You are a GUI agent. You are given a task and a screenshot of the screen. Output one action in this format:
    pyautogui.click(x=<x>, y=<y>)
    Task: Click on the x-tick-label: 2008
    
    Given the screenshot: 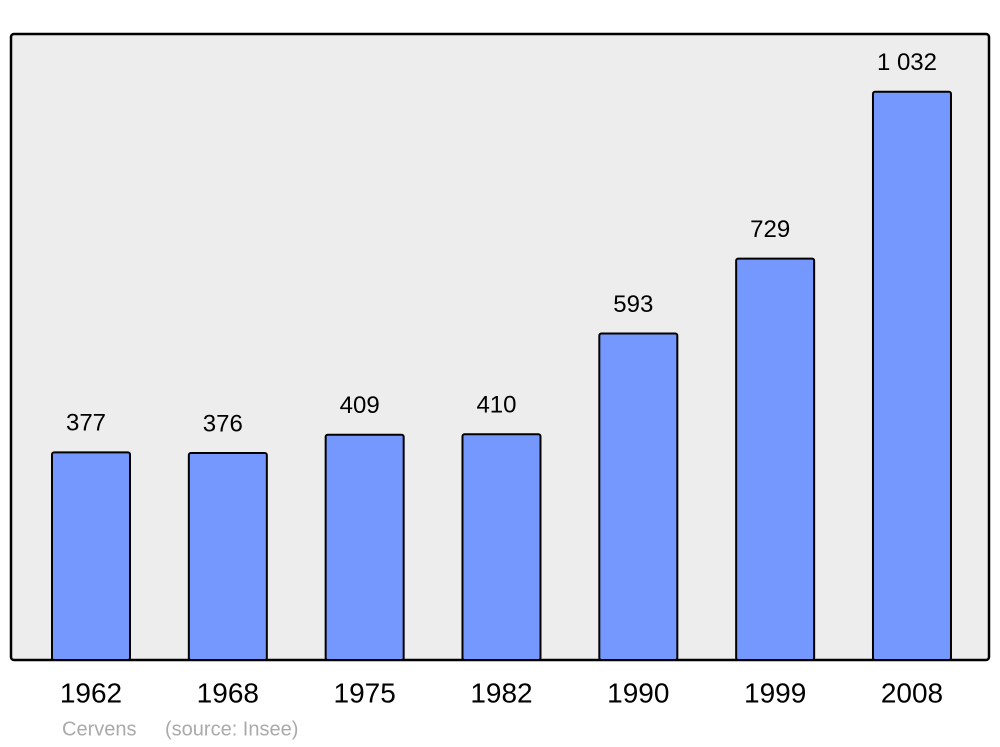 What is the action you would take?
    pyautogui.click(x=912, y=692)
    